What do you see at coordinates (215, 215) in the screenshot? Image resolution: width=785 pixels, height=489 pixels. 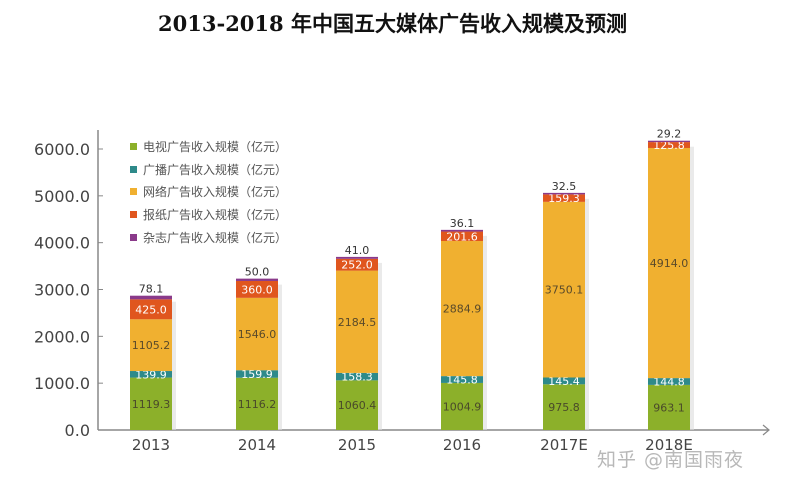 I see `legend-label: 报纸广告收入规模（亿元）` at bounding box center [215, 215].